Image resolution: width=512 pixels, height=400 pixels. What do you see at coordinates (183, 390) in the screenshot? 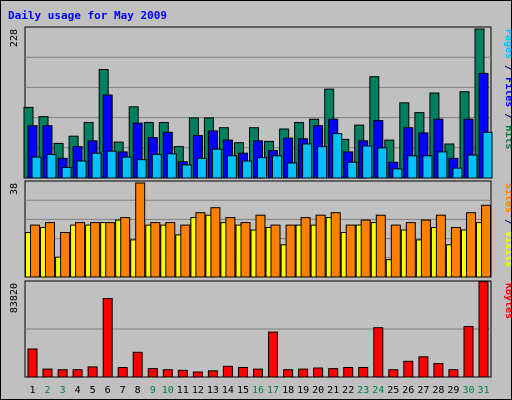
I see `x-tick-label: 11` at bounding box center [183, 390].